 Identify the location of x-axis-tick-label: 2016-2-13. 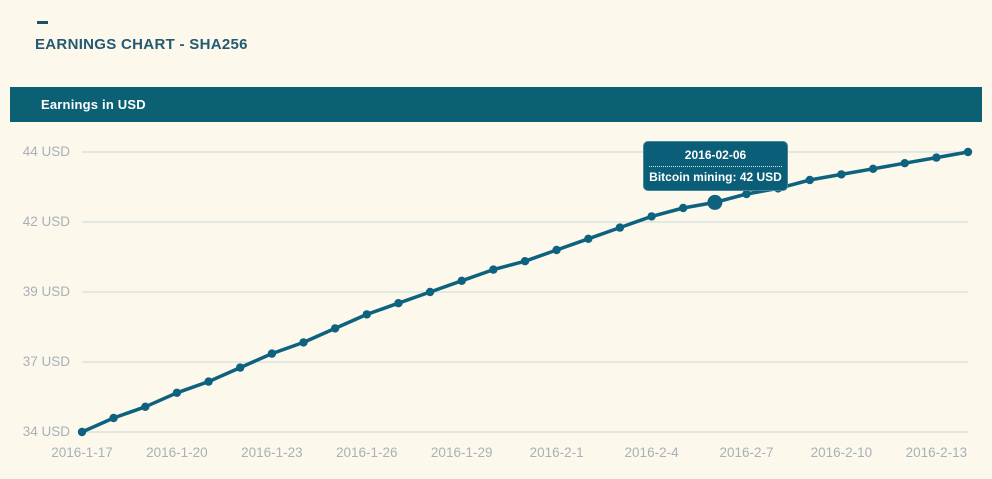
(936, 452).